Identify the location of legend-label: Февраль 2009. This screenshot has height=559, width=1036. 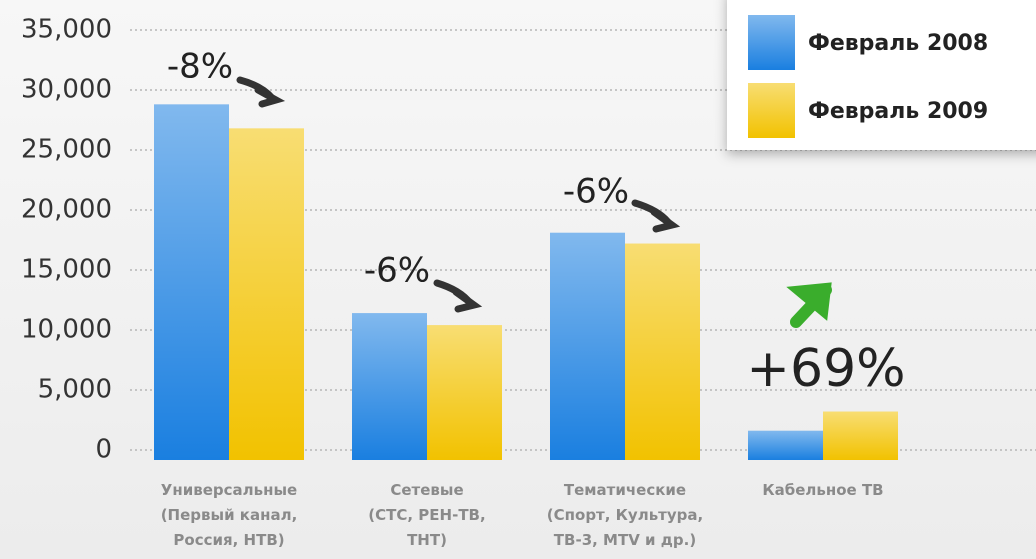
(898, 111).